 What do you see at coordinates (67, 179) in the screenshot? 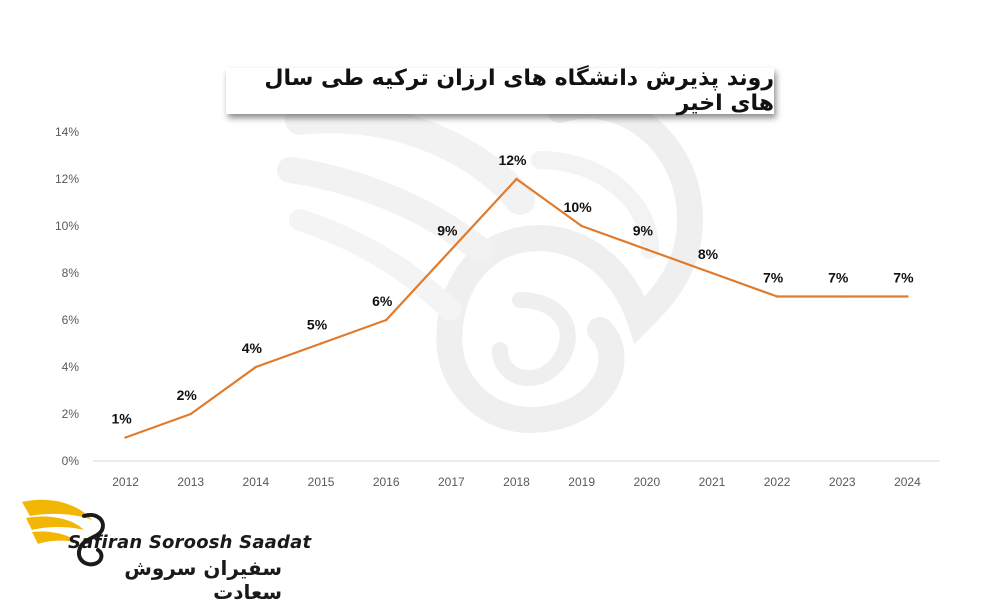
I see `y-tick-label: 12%` at bounding box center [67, 179].